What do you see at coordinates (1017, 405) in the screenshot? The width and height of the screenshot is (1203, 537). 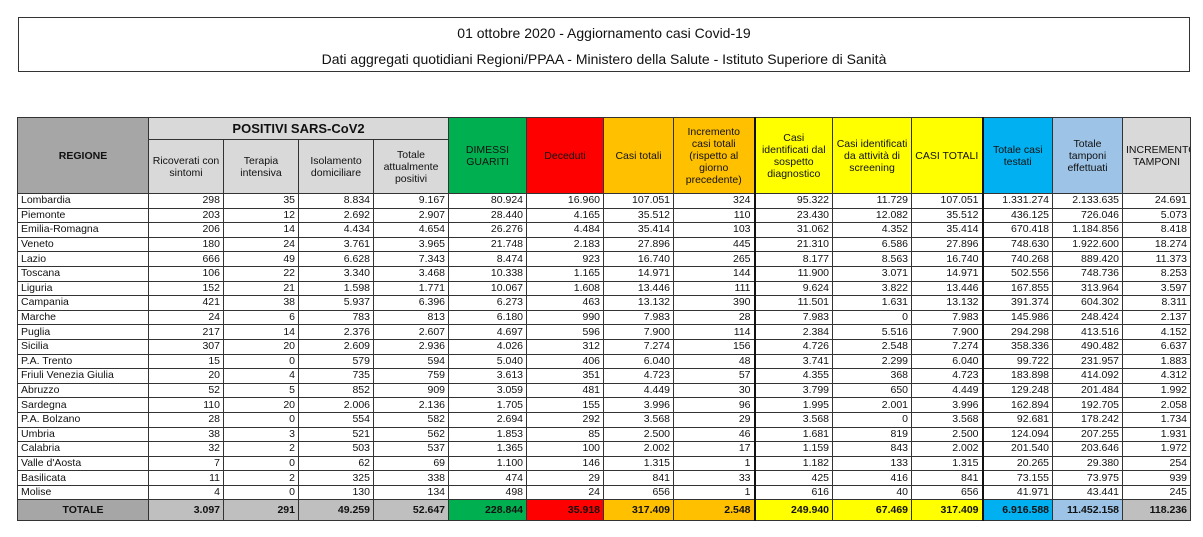 I see `cell-value: 162.894` at bounding box center [1017, 405].